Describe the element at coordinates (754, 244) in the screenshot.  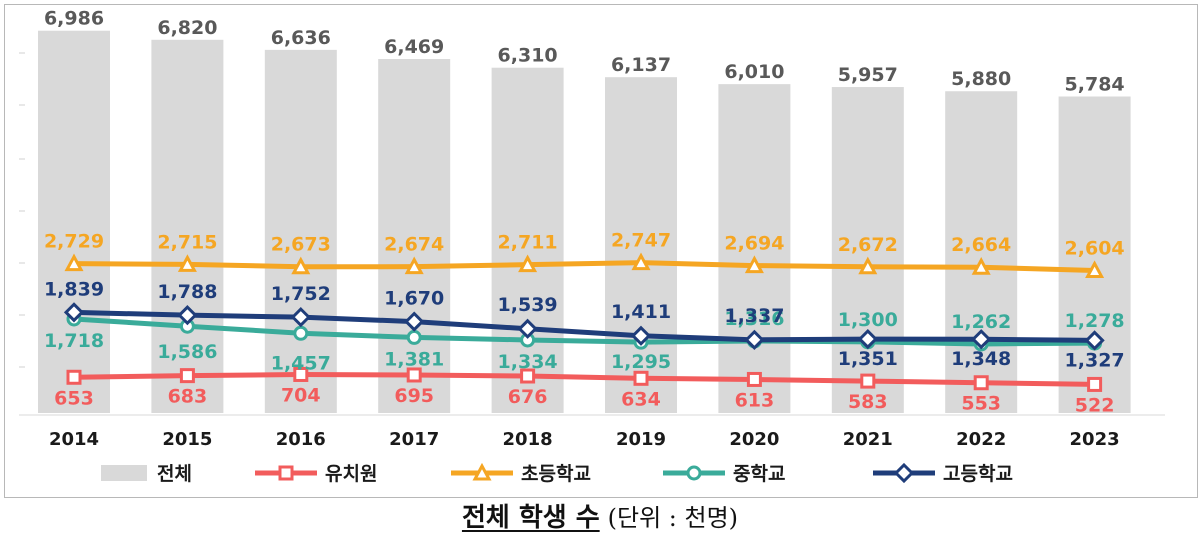
I see `label-초등학교-2020: 2,694` at that location.